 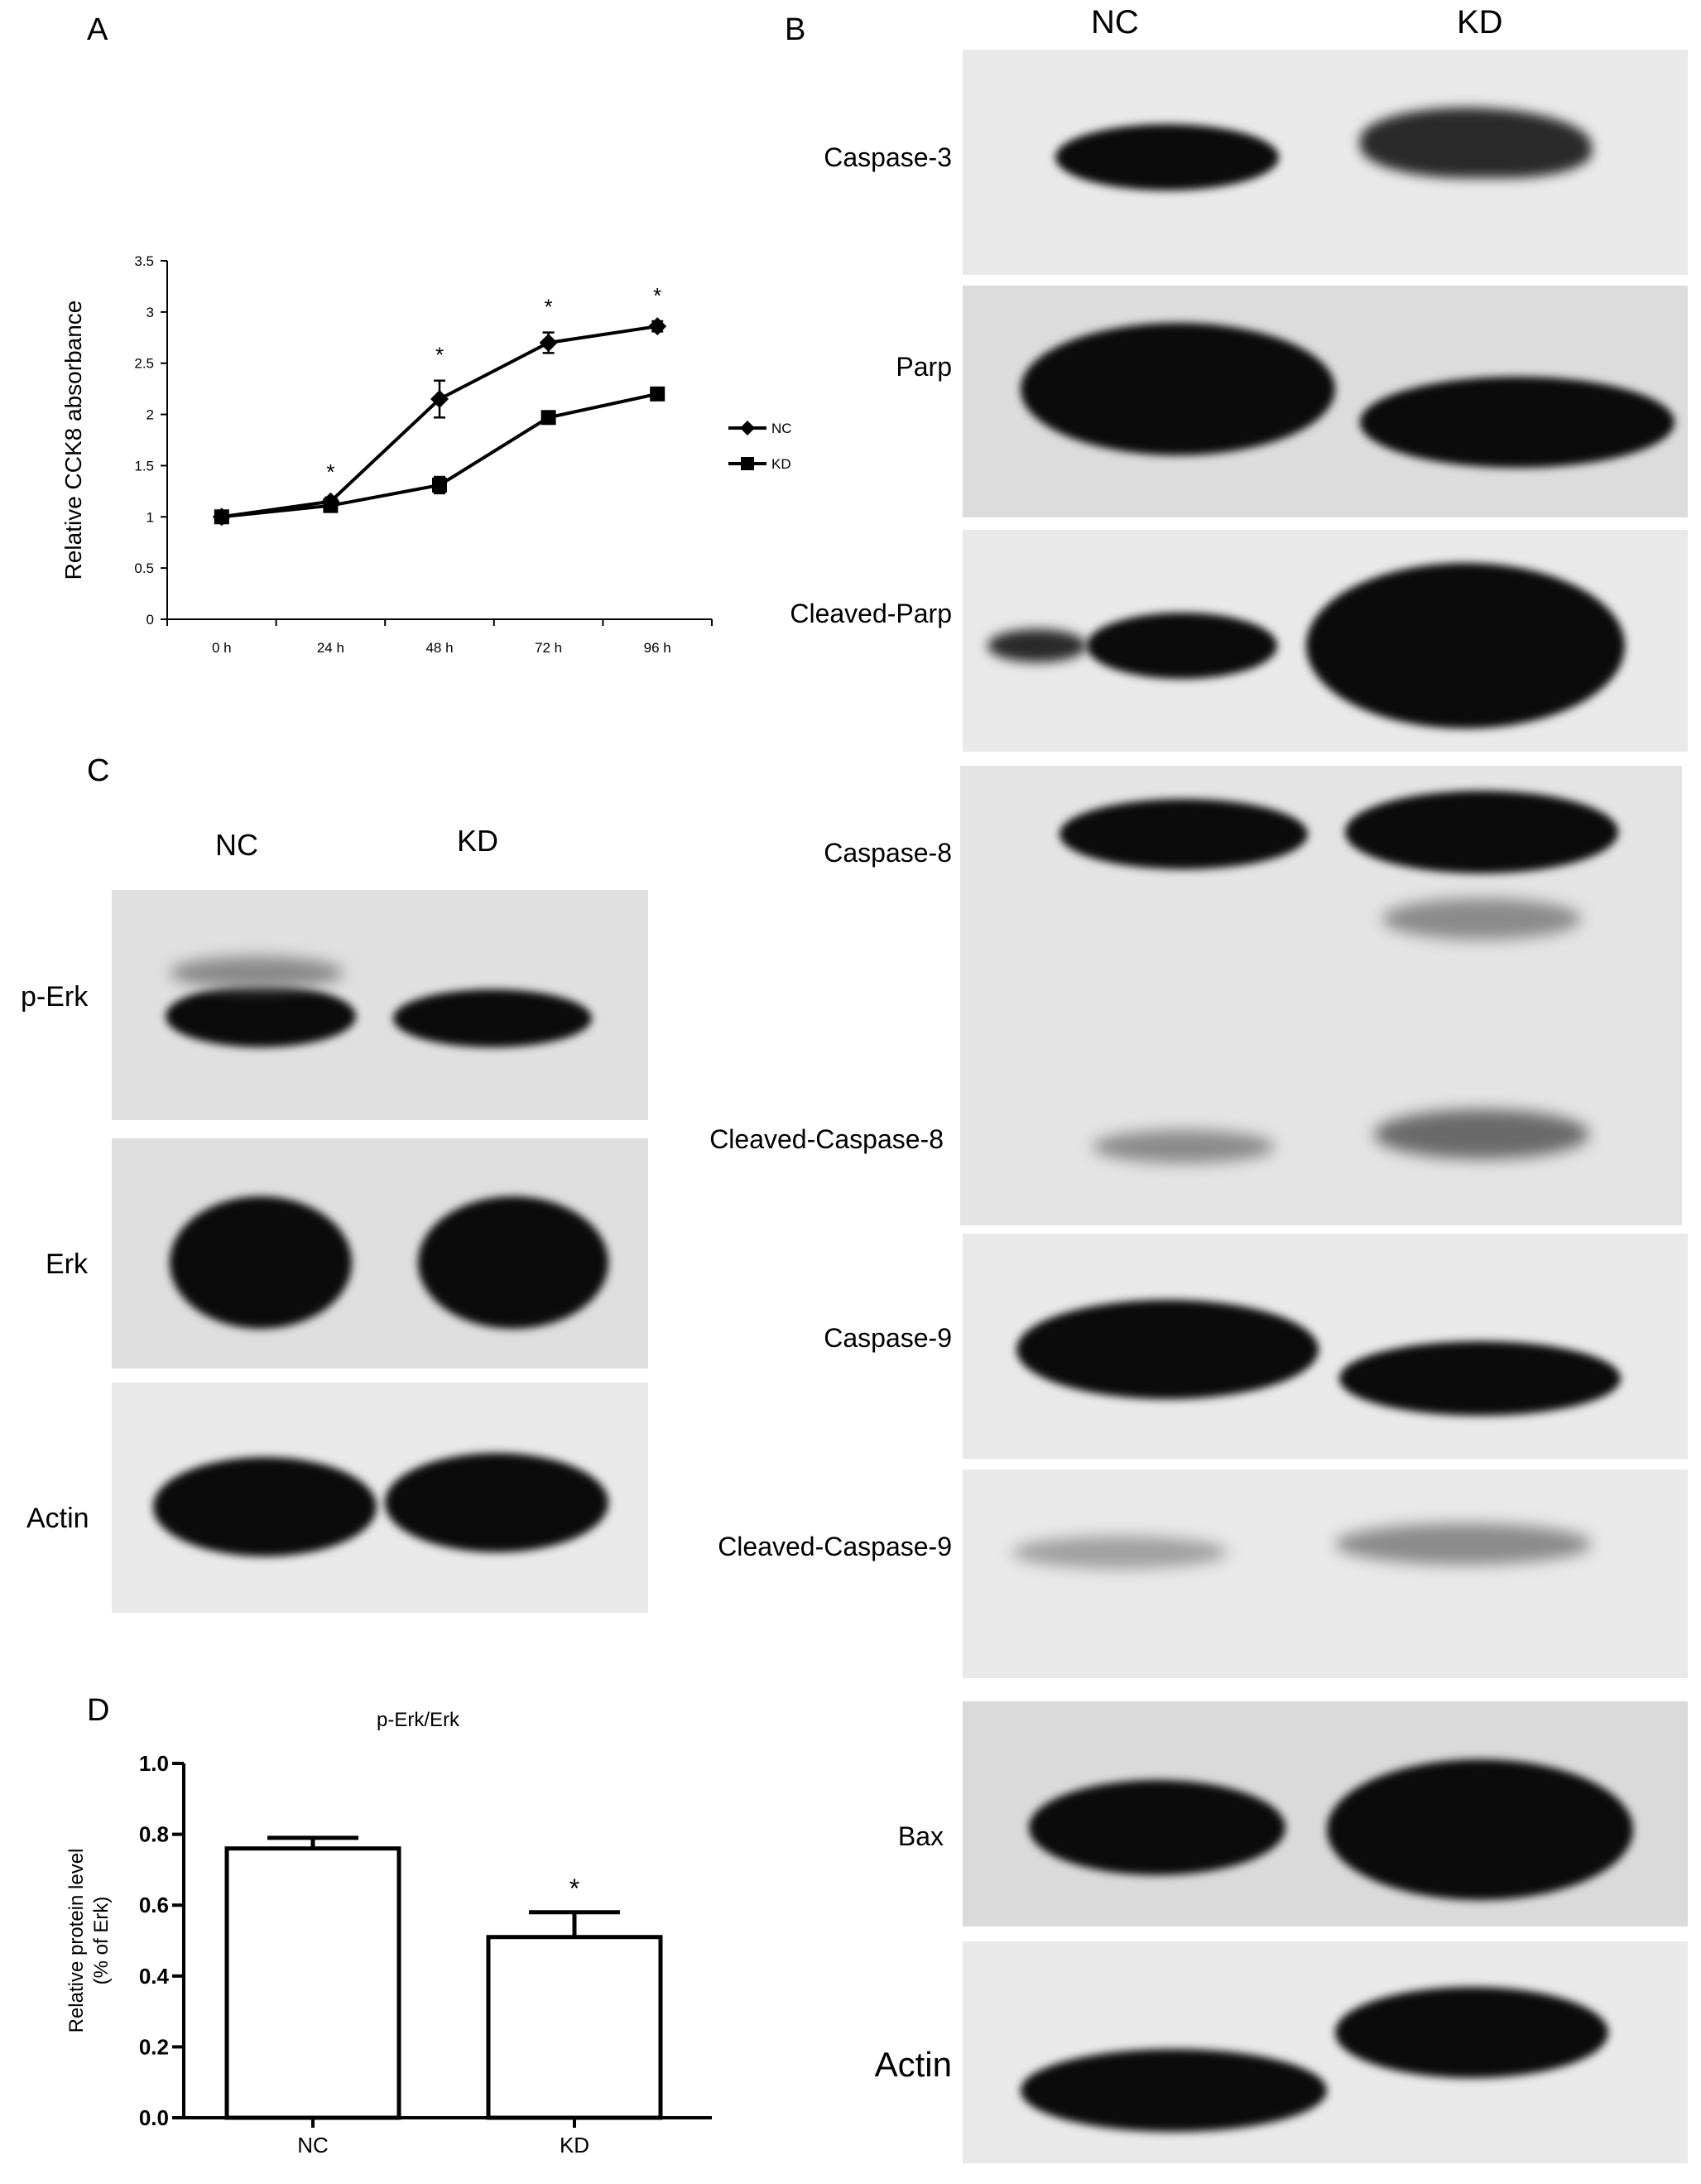 What do you see at coordinates (73, 440) in the screenshot?
I see `y-axis-title: Relative CCK8 absorbance` at bounding box center [73, 440].